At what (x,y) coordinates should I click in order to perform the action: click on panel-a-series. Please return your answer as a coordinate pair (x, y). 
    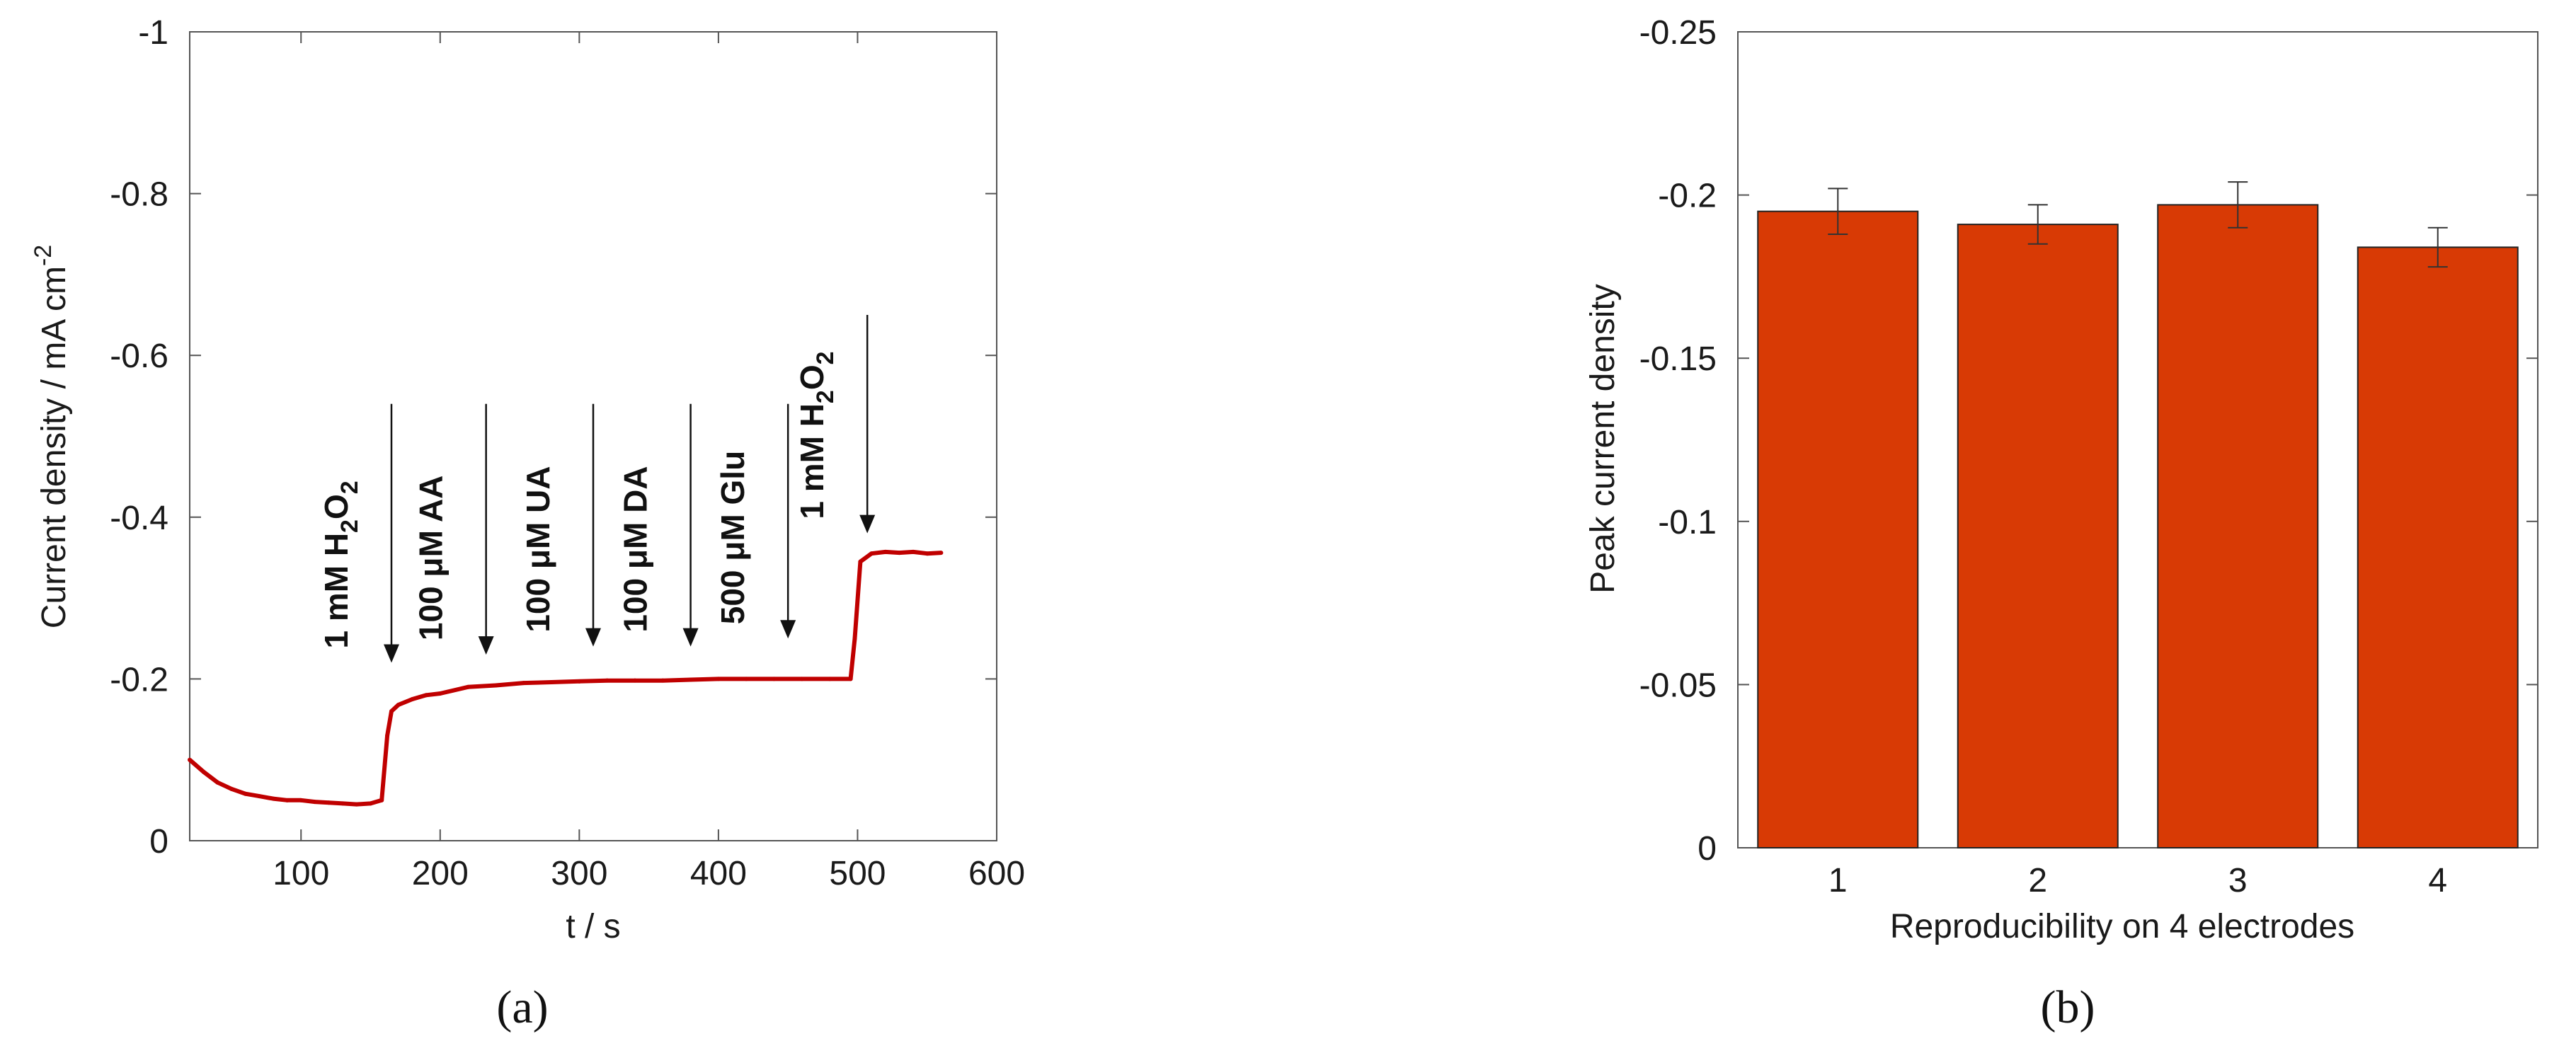
    Looking at the image, I should click on (566, 678).